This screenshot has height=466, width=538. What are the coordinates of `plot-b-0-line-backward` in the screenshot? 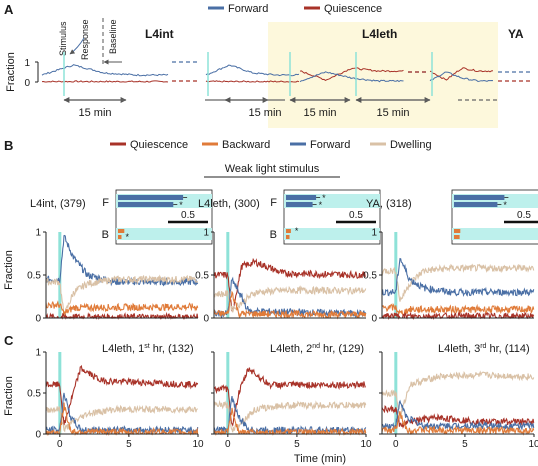 It's located at (122, 309).